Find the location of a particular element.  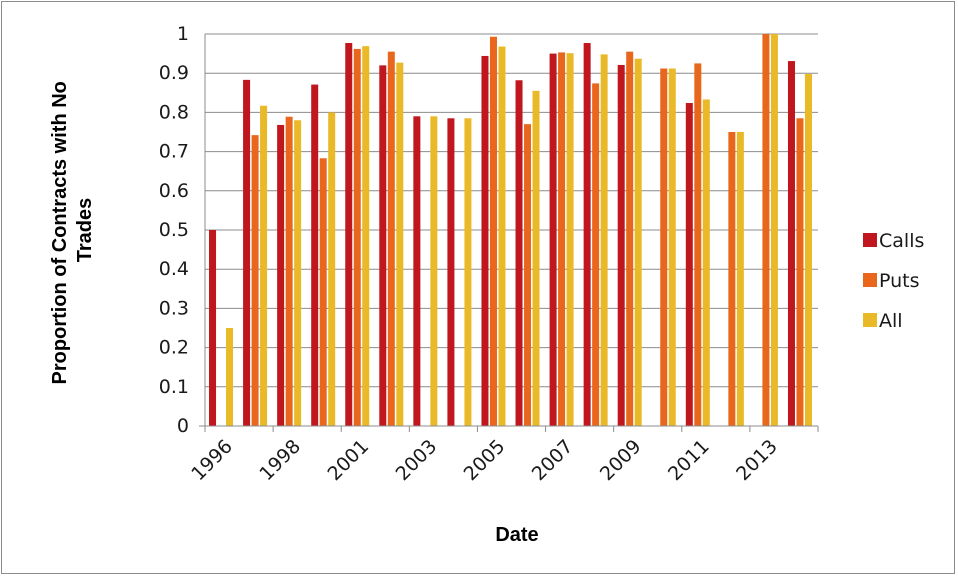

bar-calls-2003 is located at coordinates (417, 271).